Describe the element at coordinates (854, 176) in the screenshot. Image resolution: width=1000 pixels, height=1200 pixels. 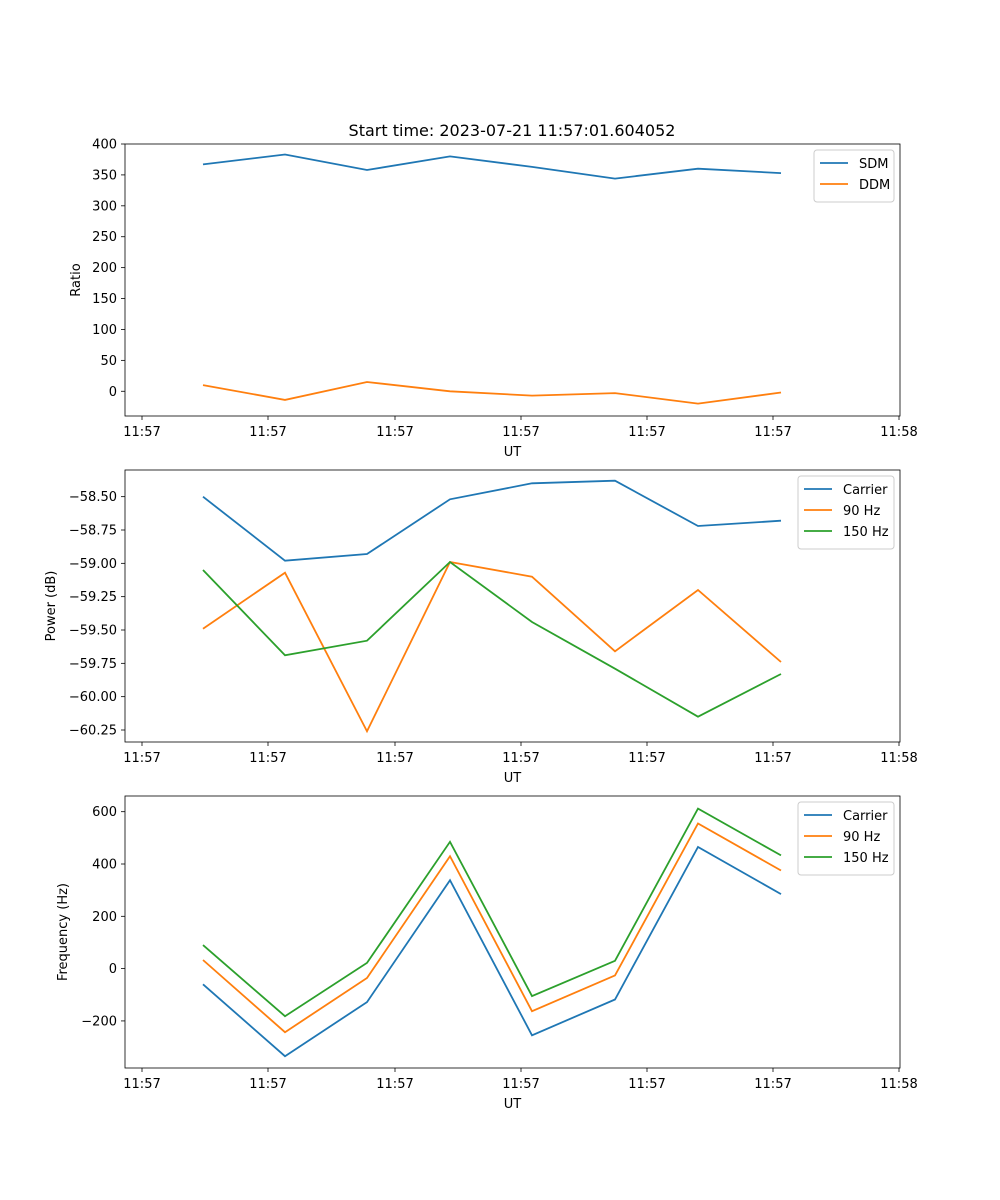
I see `legend: SDM DDM` at that location.